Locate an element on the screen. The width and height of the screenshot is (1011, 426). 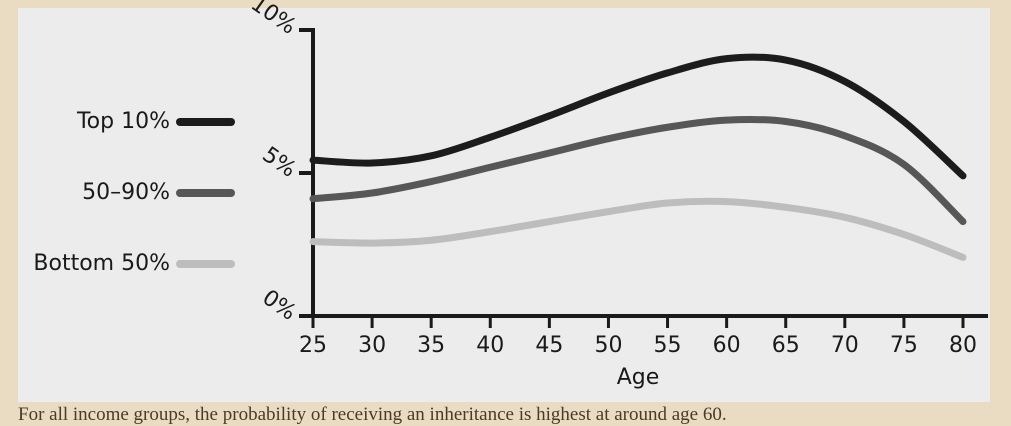
x-tick-label: 50 is located at coordinates (608, 345).